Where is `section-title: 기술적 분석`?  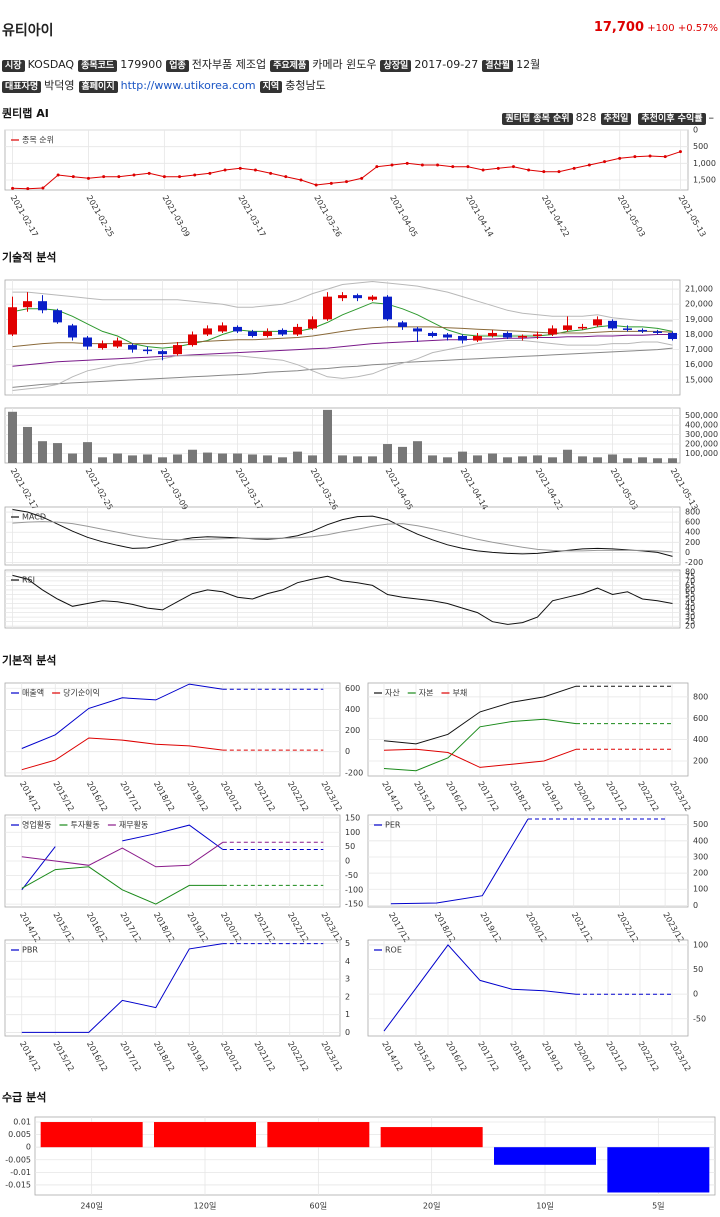 section-title: 기술적 분석 is located at coordinates (29, 257).